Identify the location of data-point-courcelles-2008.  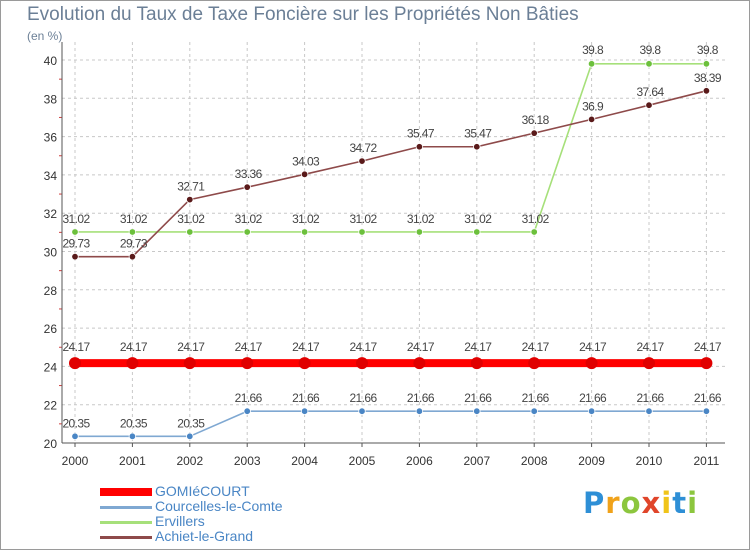
(534, 411).